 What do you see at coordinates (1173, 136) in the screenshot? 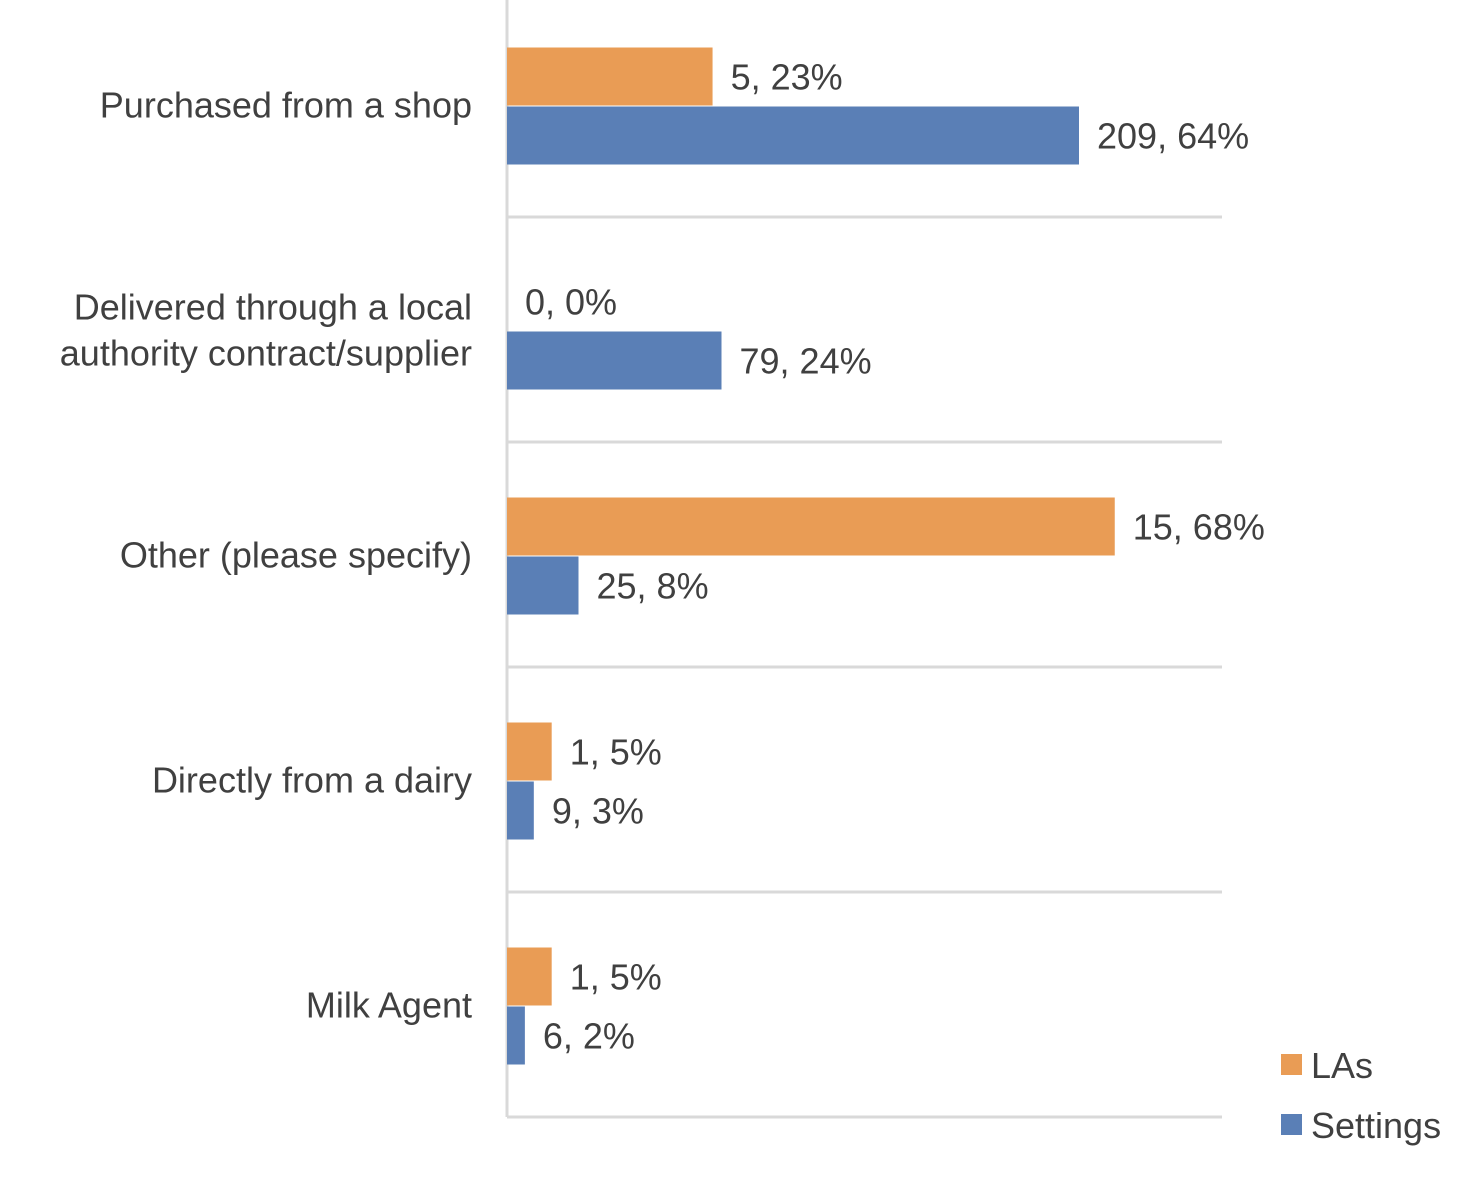
I see `data-label: 209, 64%` at bounding box center [1173, 136].